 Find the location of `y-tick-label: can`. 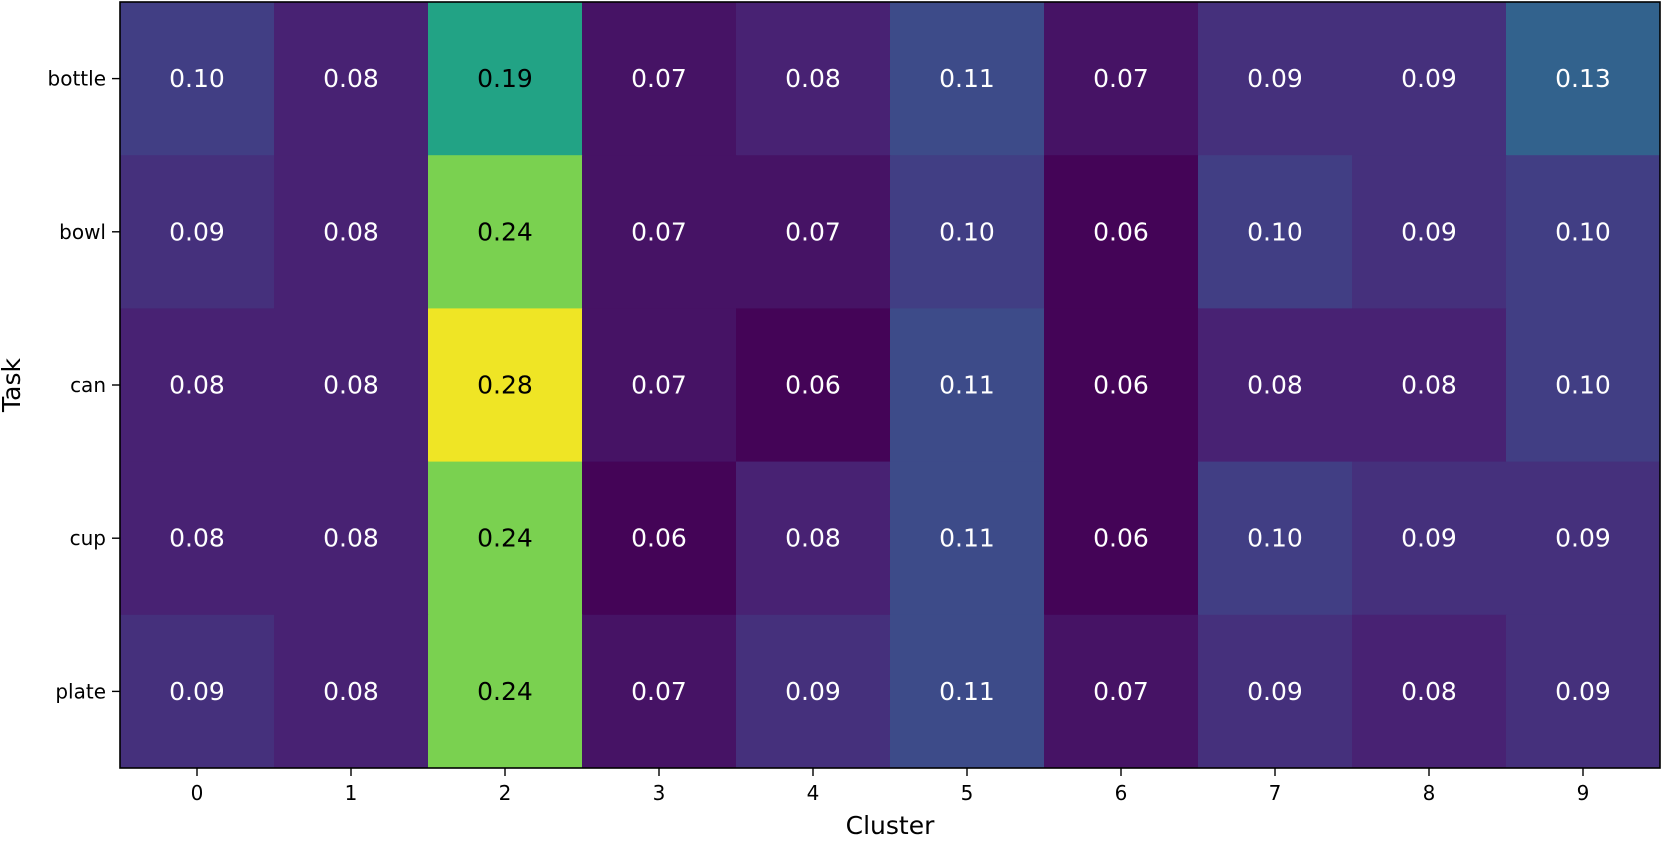

y-tick-label: can is located at coordinates (88, 385).